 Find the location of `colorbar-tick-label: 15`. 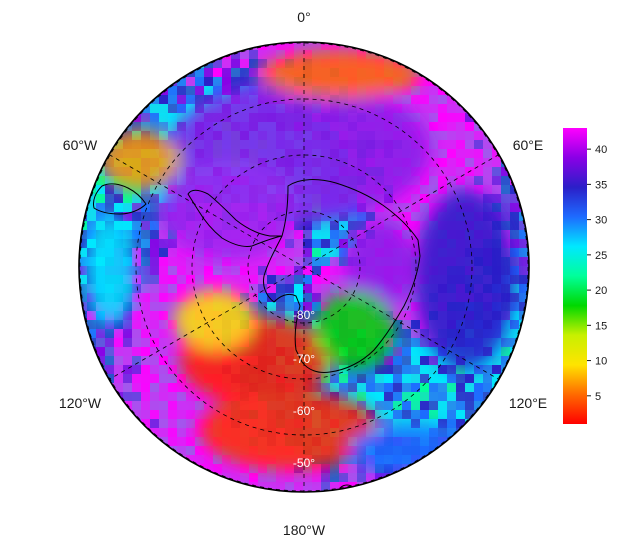

colorbar-tick-label: 15 is located at coordinates (601, 326).